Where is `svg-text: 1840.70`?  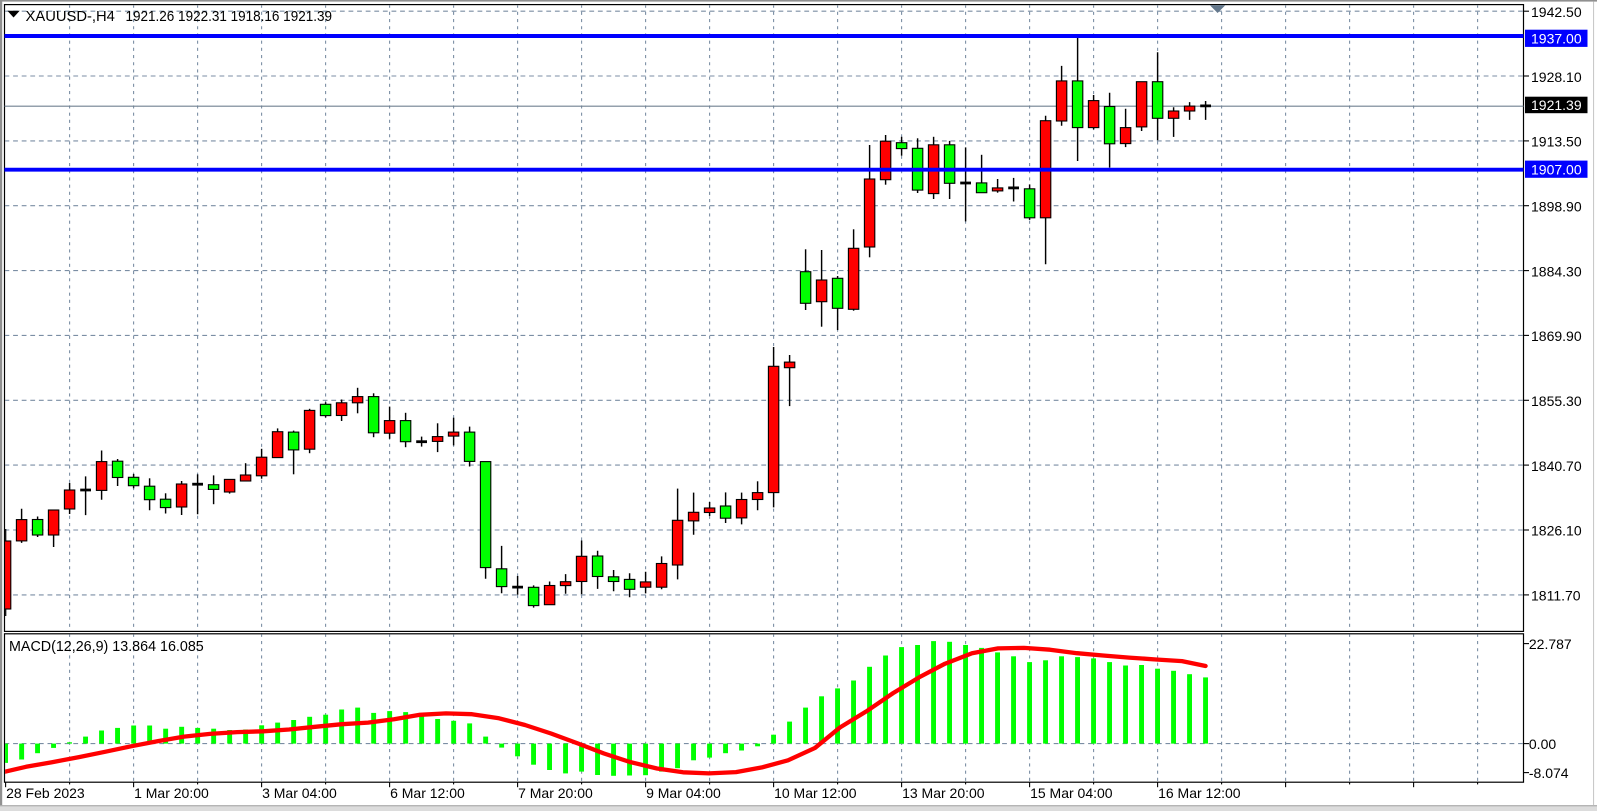 svg-text: 1840.70 is located at coordinates (1556, 466).